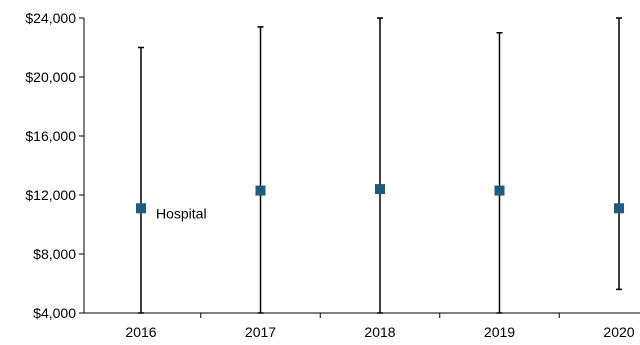 Image resolution: width=640 pixels, height=345 pixels. Describe the element at coordinates (54, 254) in the screenshot. I see `y-tick-label: $8,000` at that location.